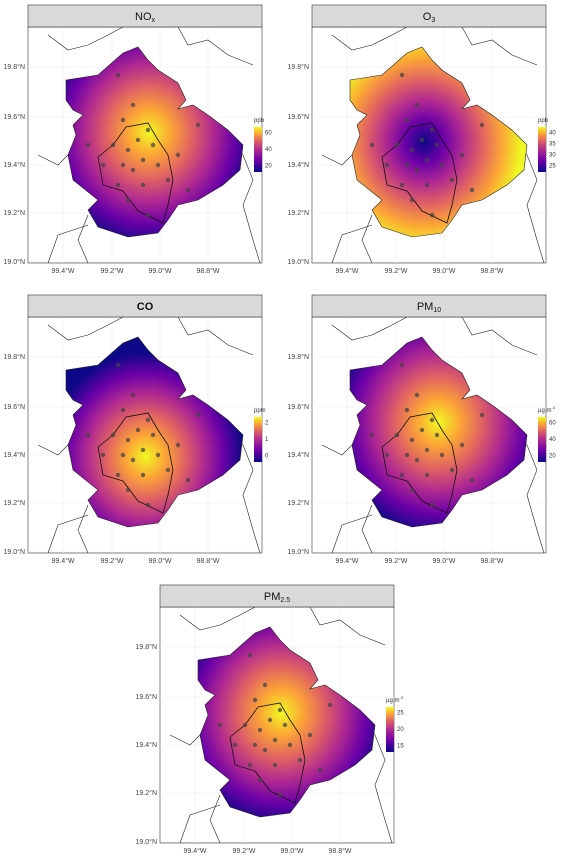 The height and width of the screenshot is (867, 569). What do you see at coordinates (277, 597) in the screenshot?
I see `panel-title: PM2.5` at bounding box center [277, 597].